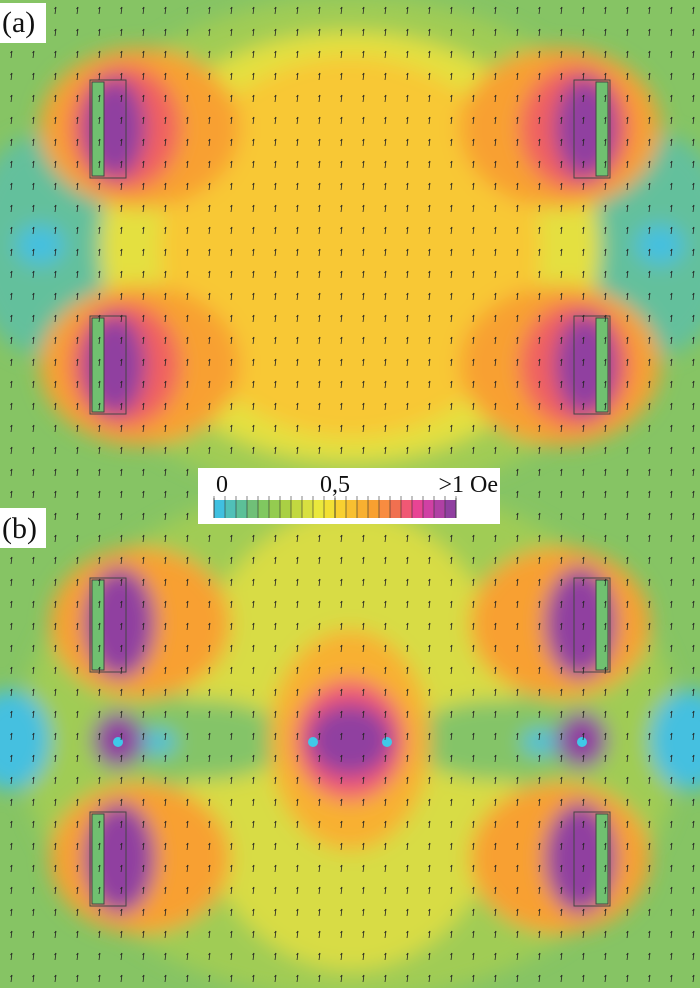  What do you see at coordinates (222, 485) in the screenshot?
I see `colorbar-tick-label: 0` at bounding box center [222, 485].